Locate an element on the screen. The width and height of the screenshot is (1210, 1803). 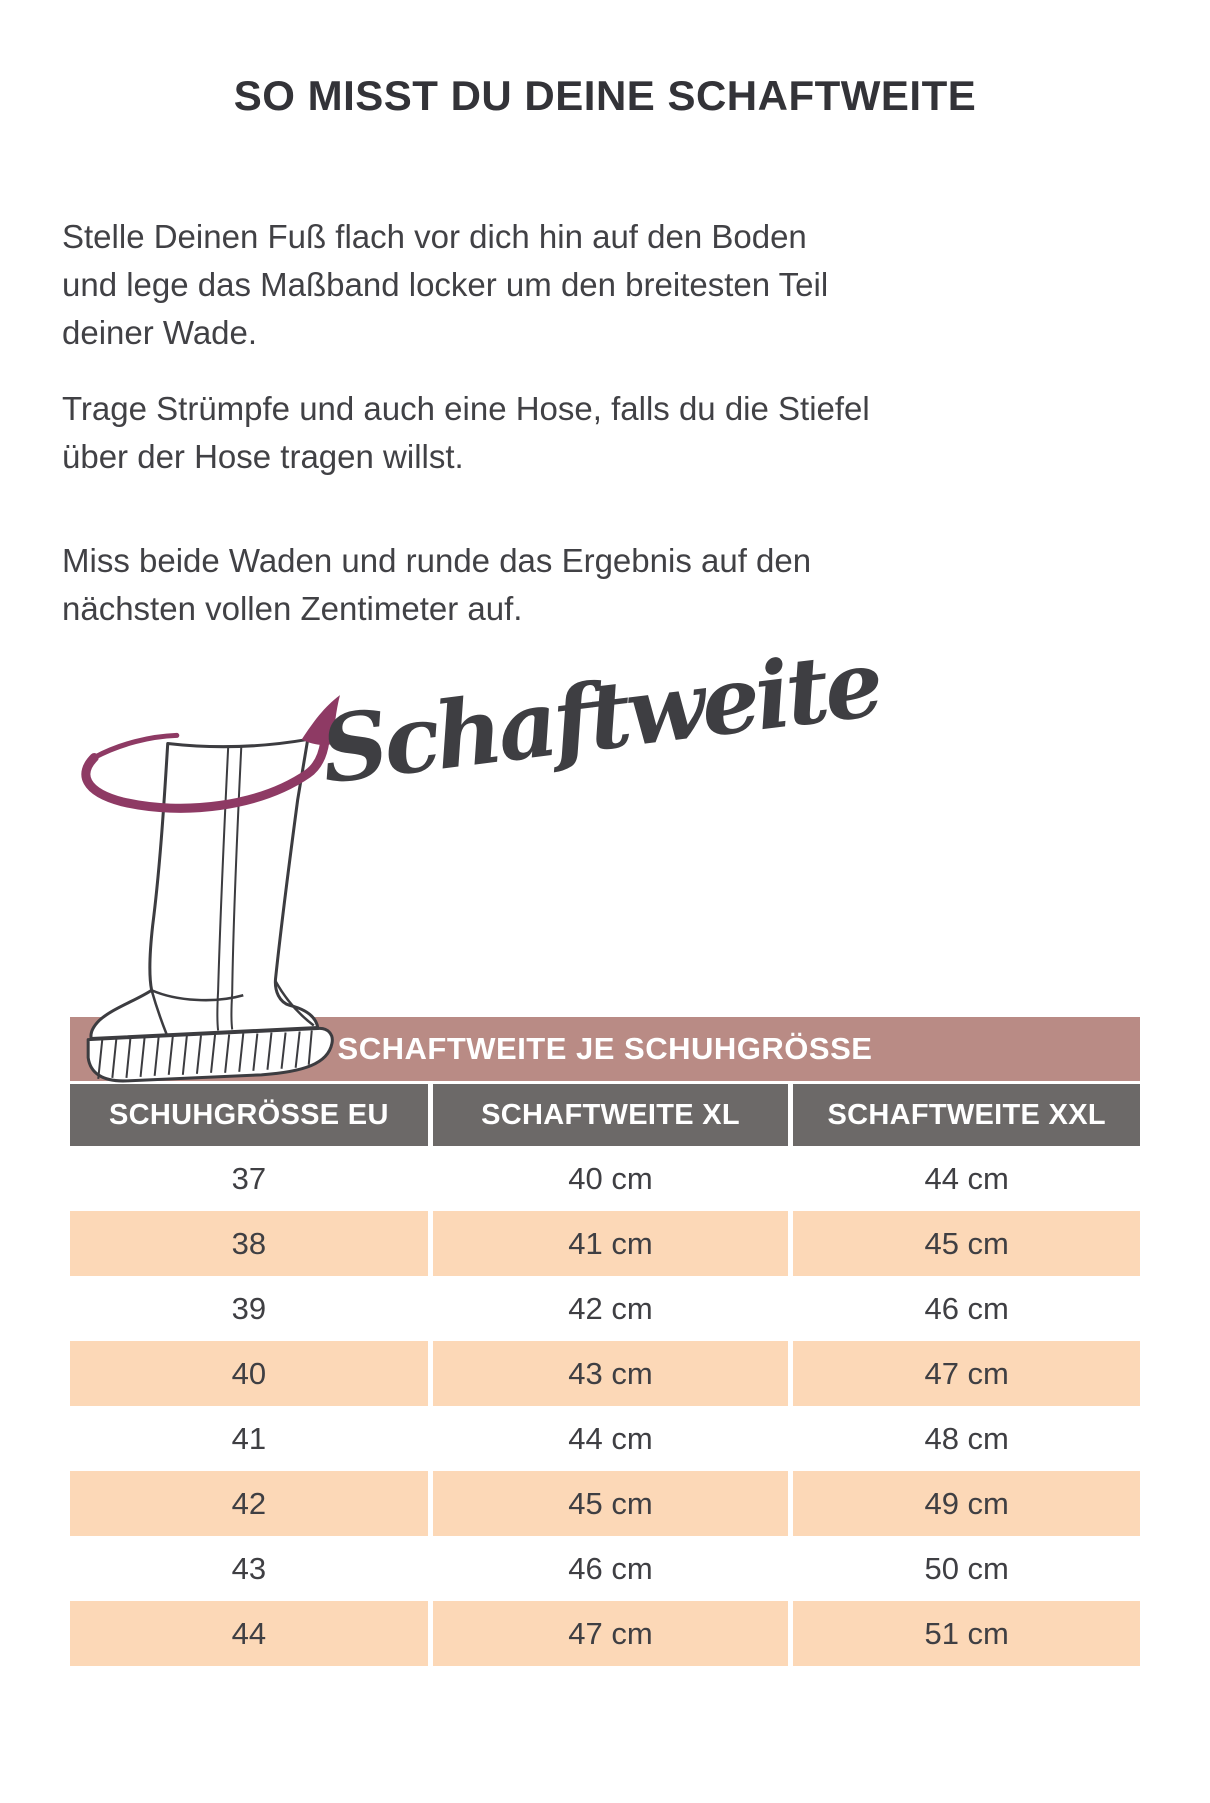
cell-xxl: 51 cm is located at coordinates (966, 1633).